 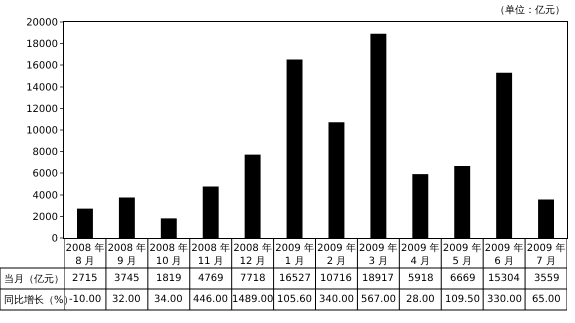 What do you see at coordinates (504, 254) in the screenshot?
I see `x-tick-label: 2009 年 6 月` at bounding box center [504, 254].